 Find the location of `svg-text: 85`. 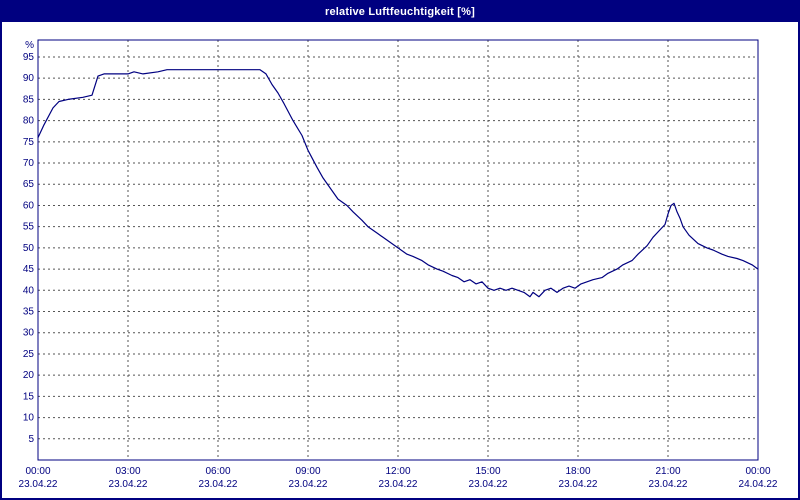

svg-text: 85 is located at coordinates (29, 99).